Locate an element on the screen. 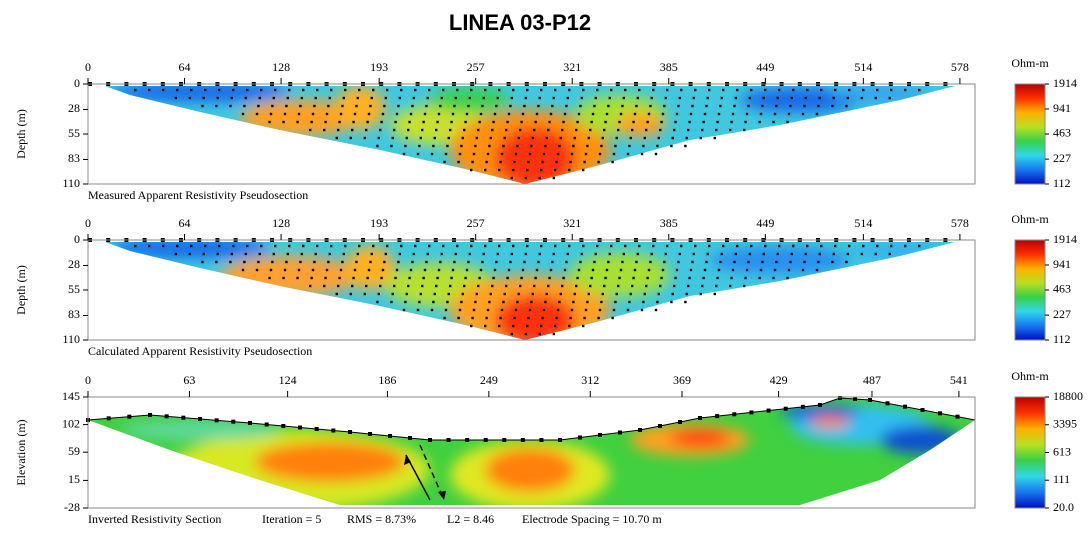 This screenshot has height=540, width=1092. x-tick-label: 449 is located at coordinates (765, 223).